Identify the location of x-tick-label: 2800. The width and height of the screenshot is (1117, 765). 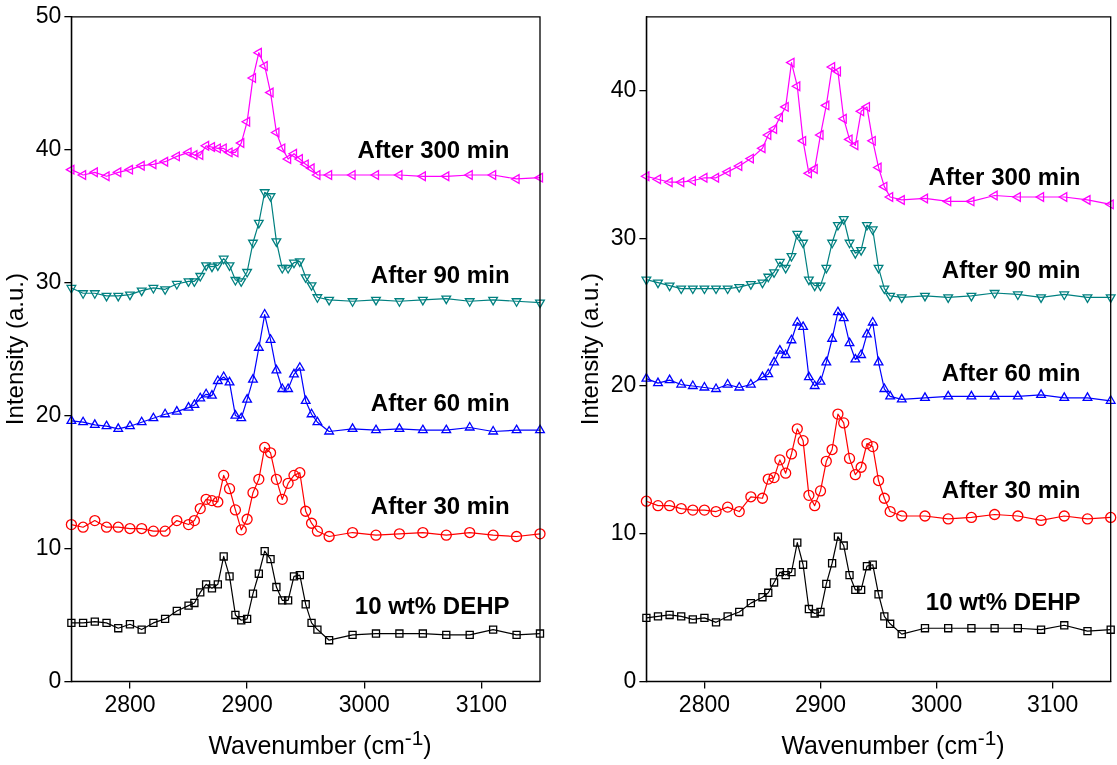
(130, 703).